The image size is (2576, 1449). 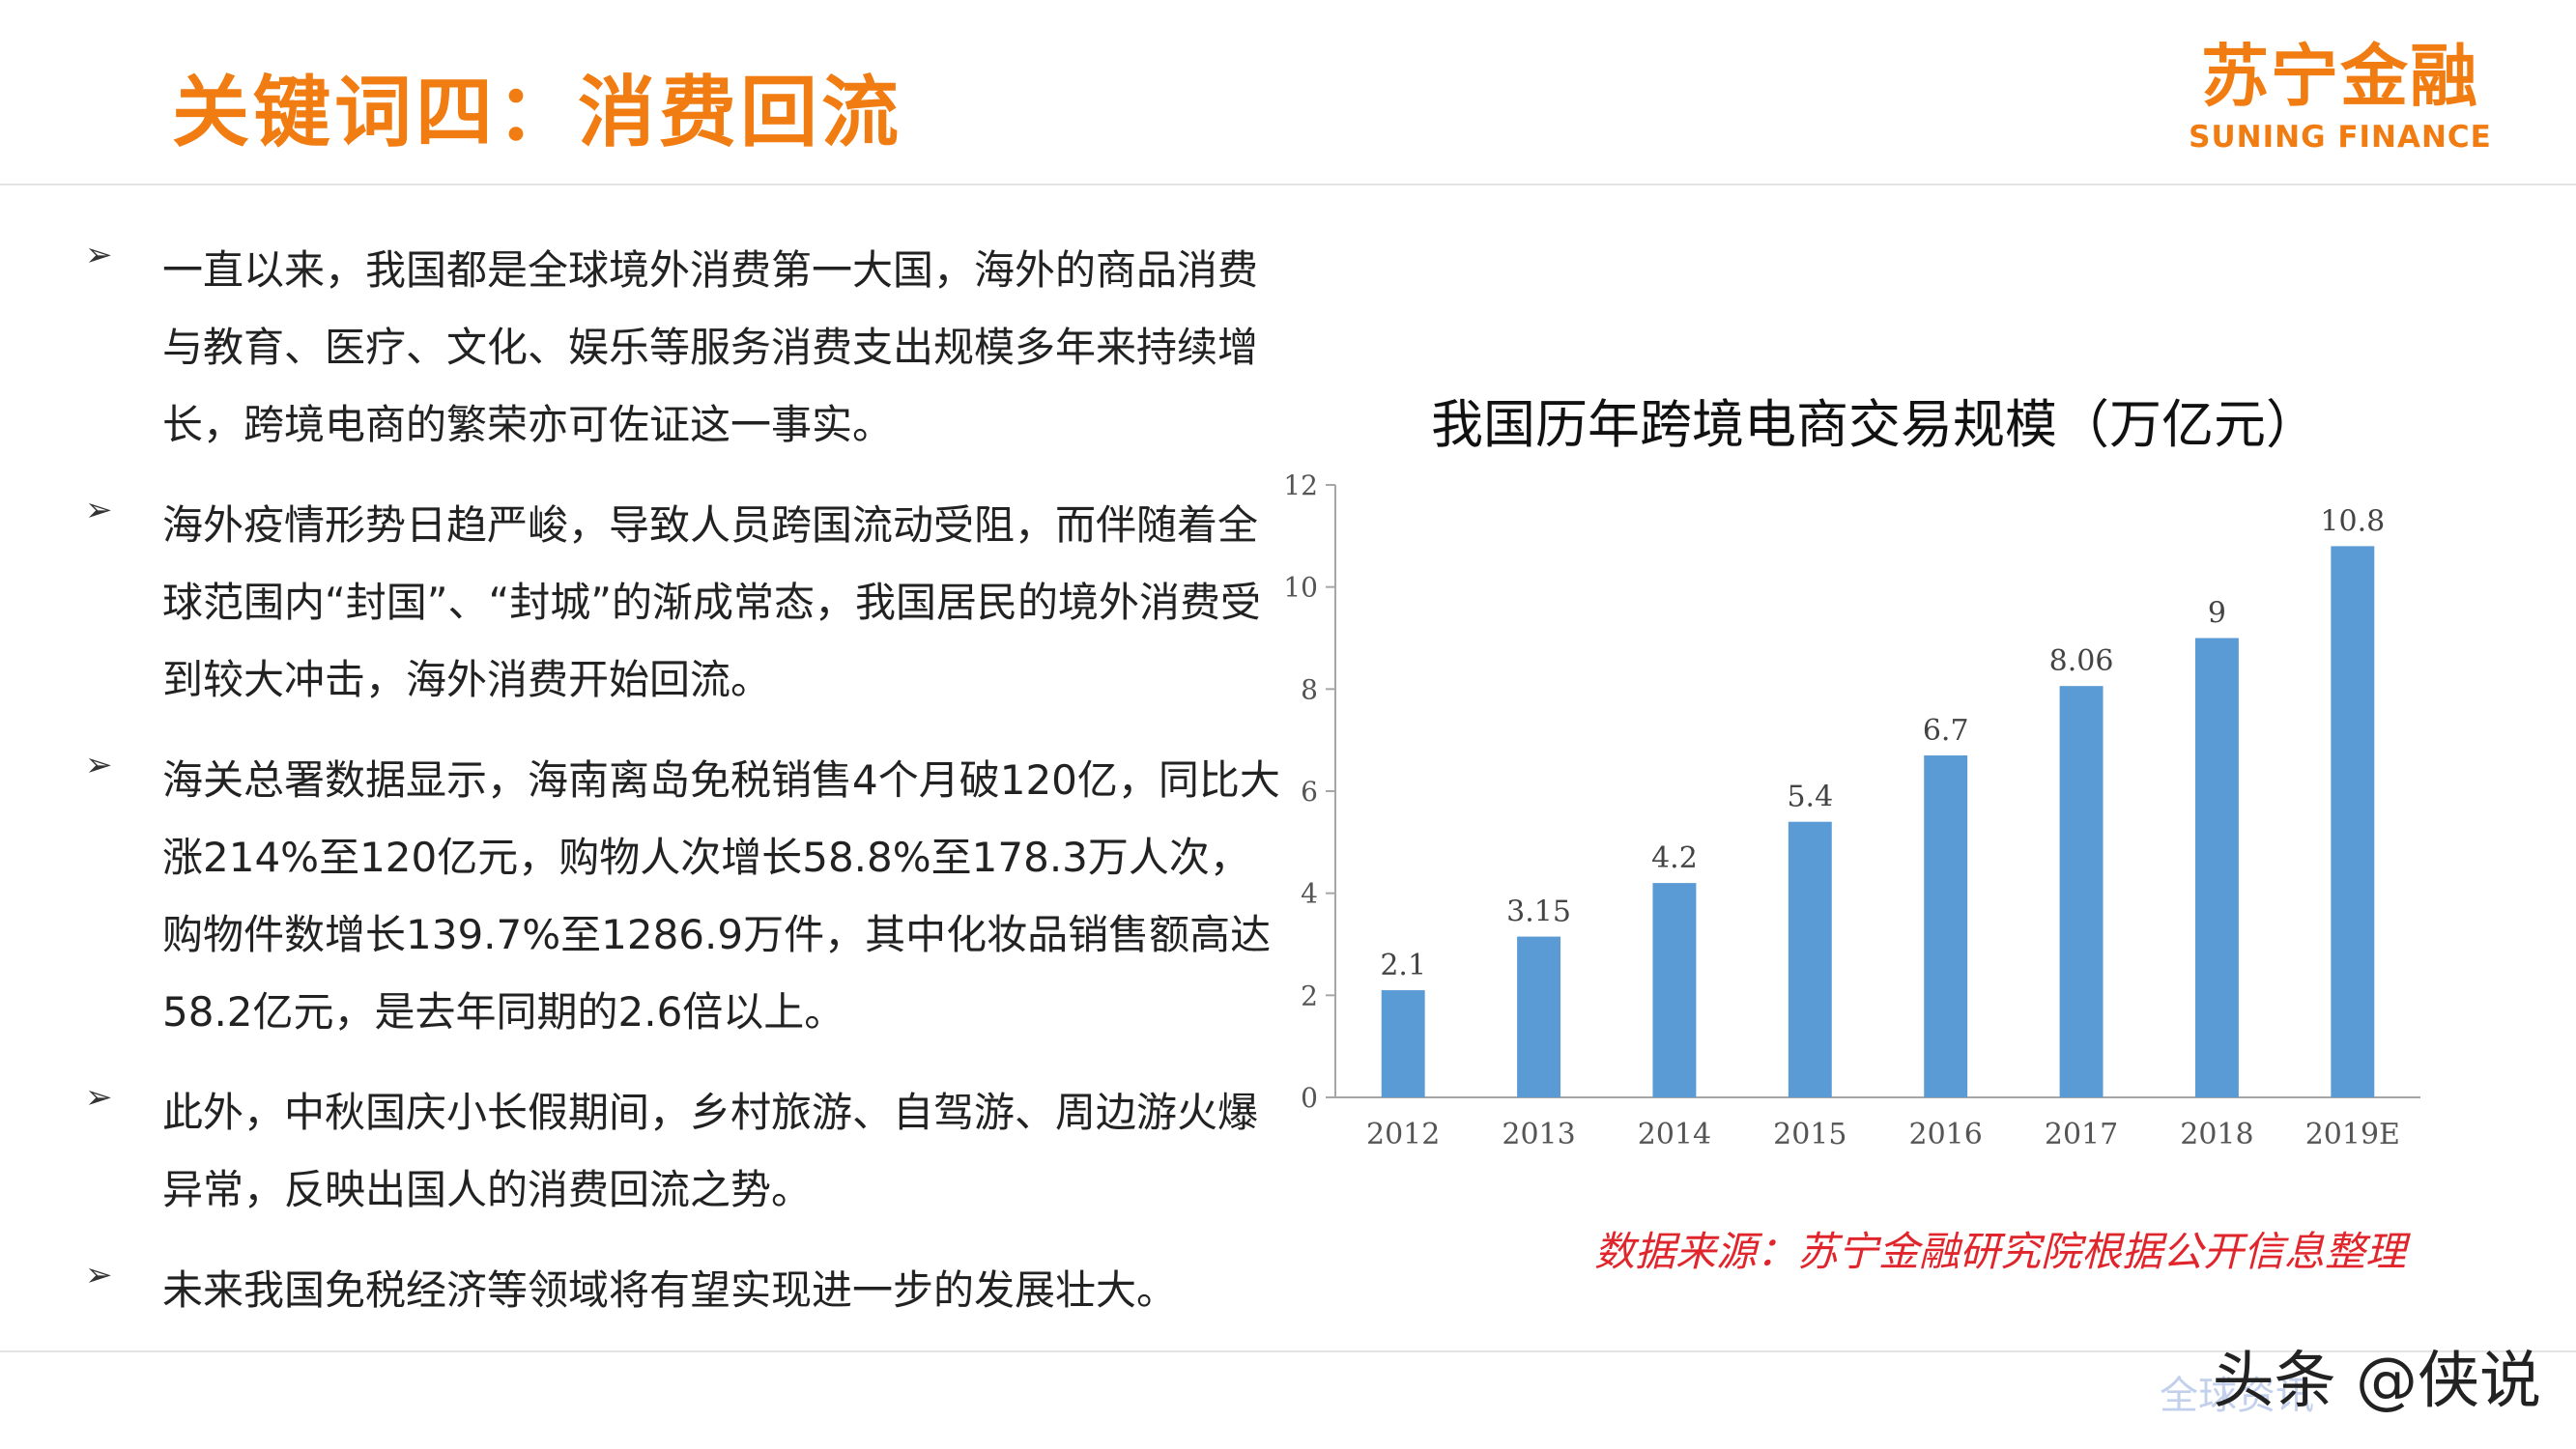 I want to click on header-divider, so click(x=1288, y=184).